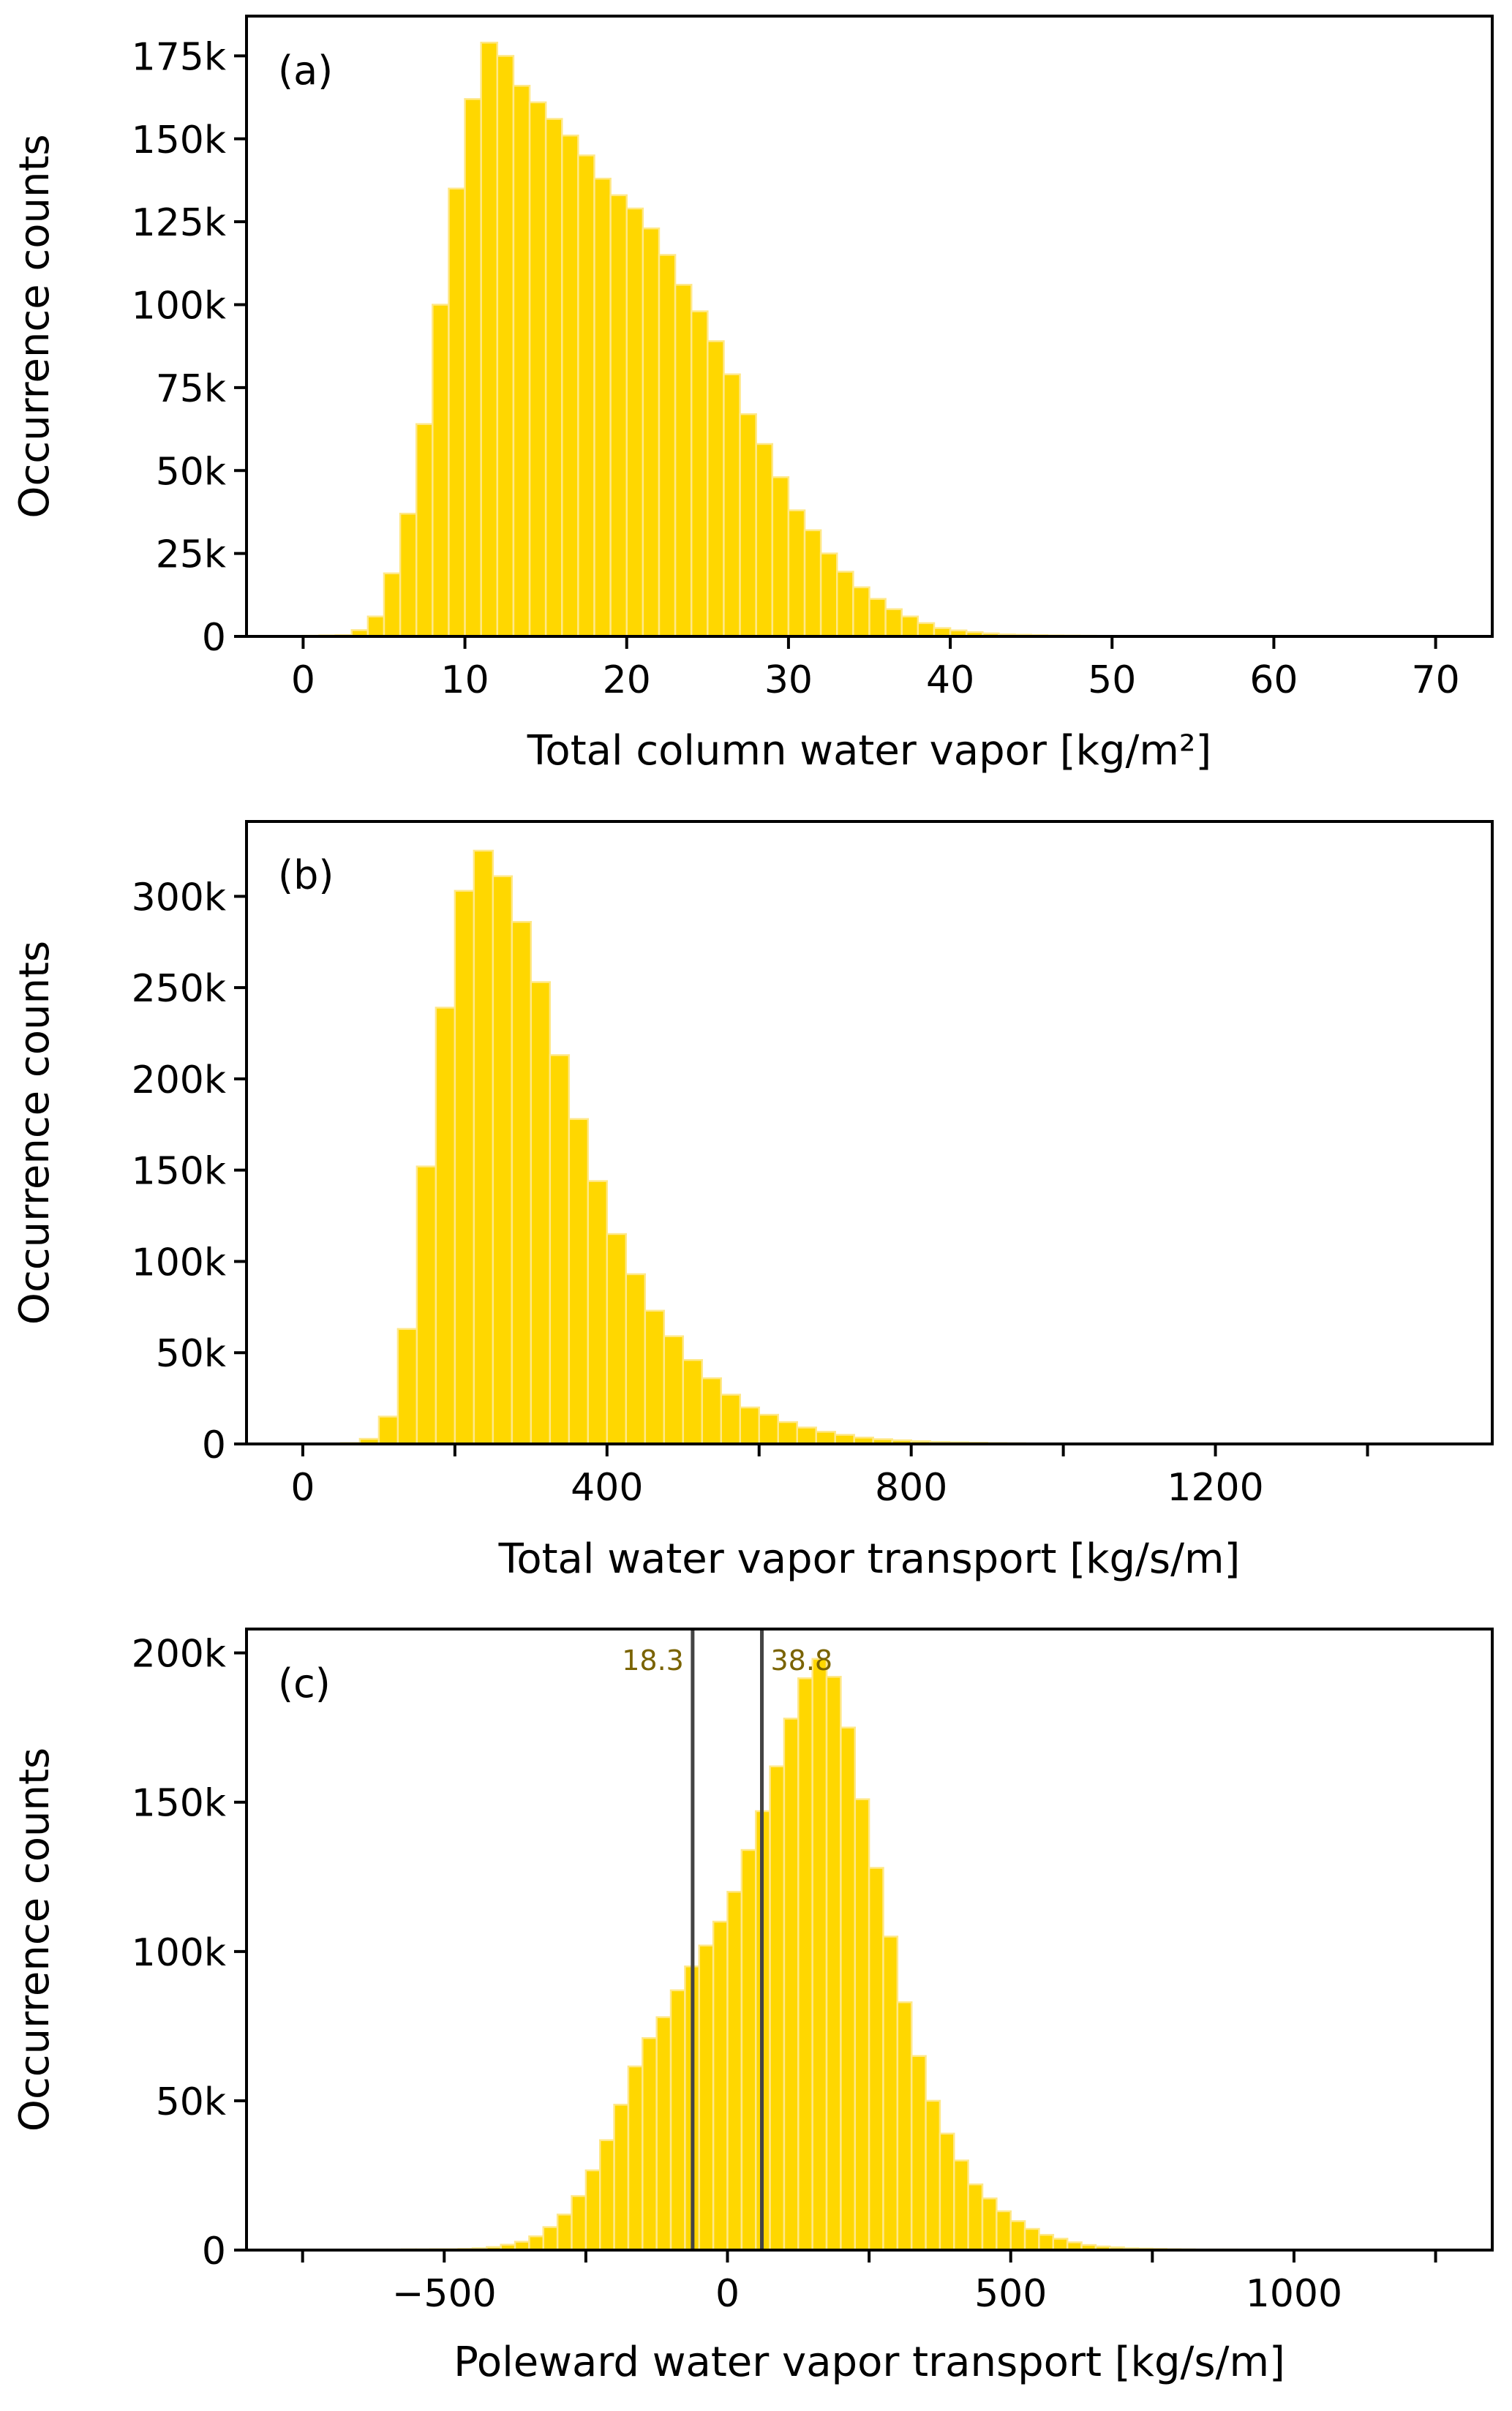 The width and height of the screenshot is (1512, 2411). What do you see at coordinates (1215, 1488) in the screenshot?
I see `x-tick-label: 1200` at bounding box center [1215, 1488].